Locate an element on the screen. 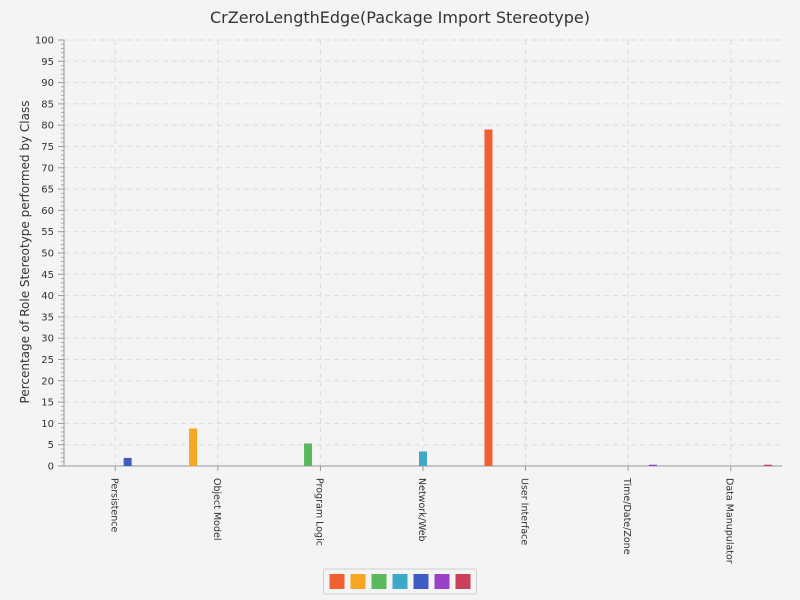 This screenshot has height=600, width=800. x-tick-label: Network/Web is located at coordinates (421, 510).